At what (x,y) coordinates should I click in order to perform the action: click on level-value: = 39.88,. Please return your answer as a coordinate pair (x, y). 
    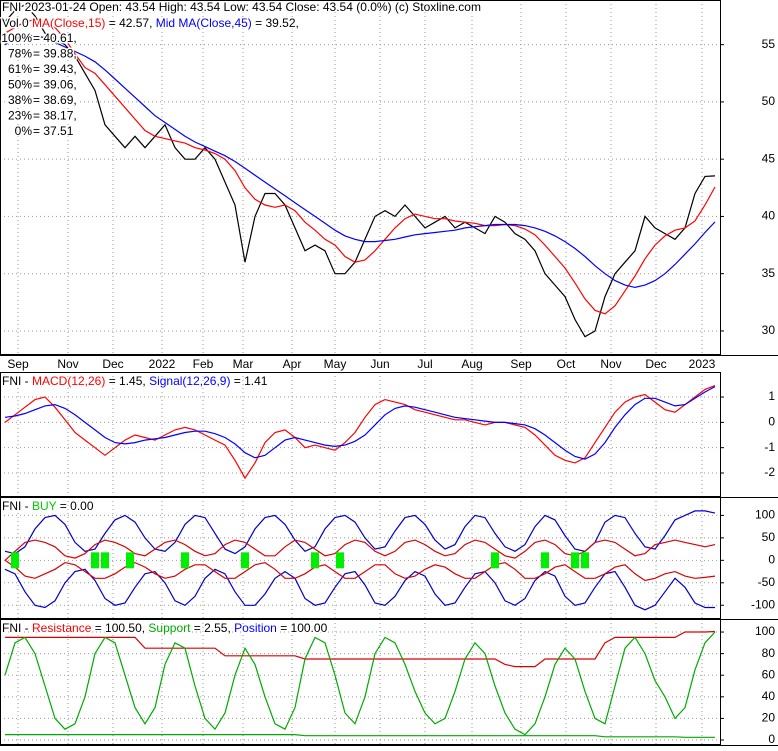
    Looking at the image, I should click on (55, 54).